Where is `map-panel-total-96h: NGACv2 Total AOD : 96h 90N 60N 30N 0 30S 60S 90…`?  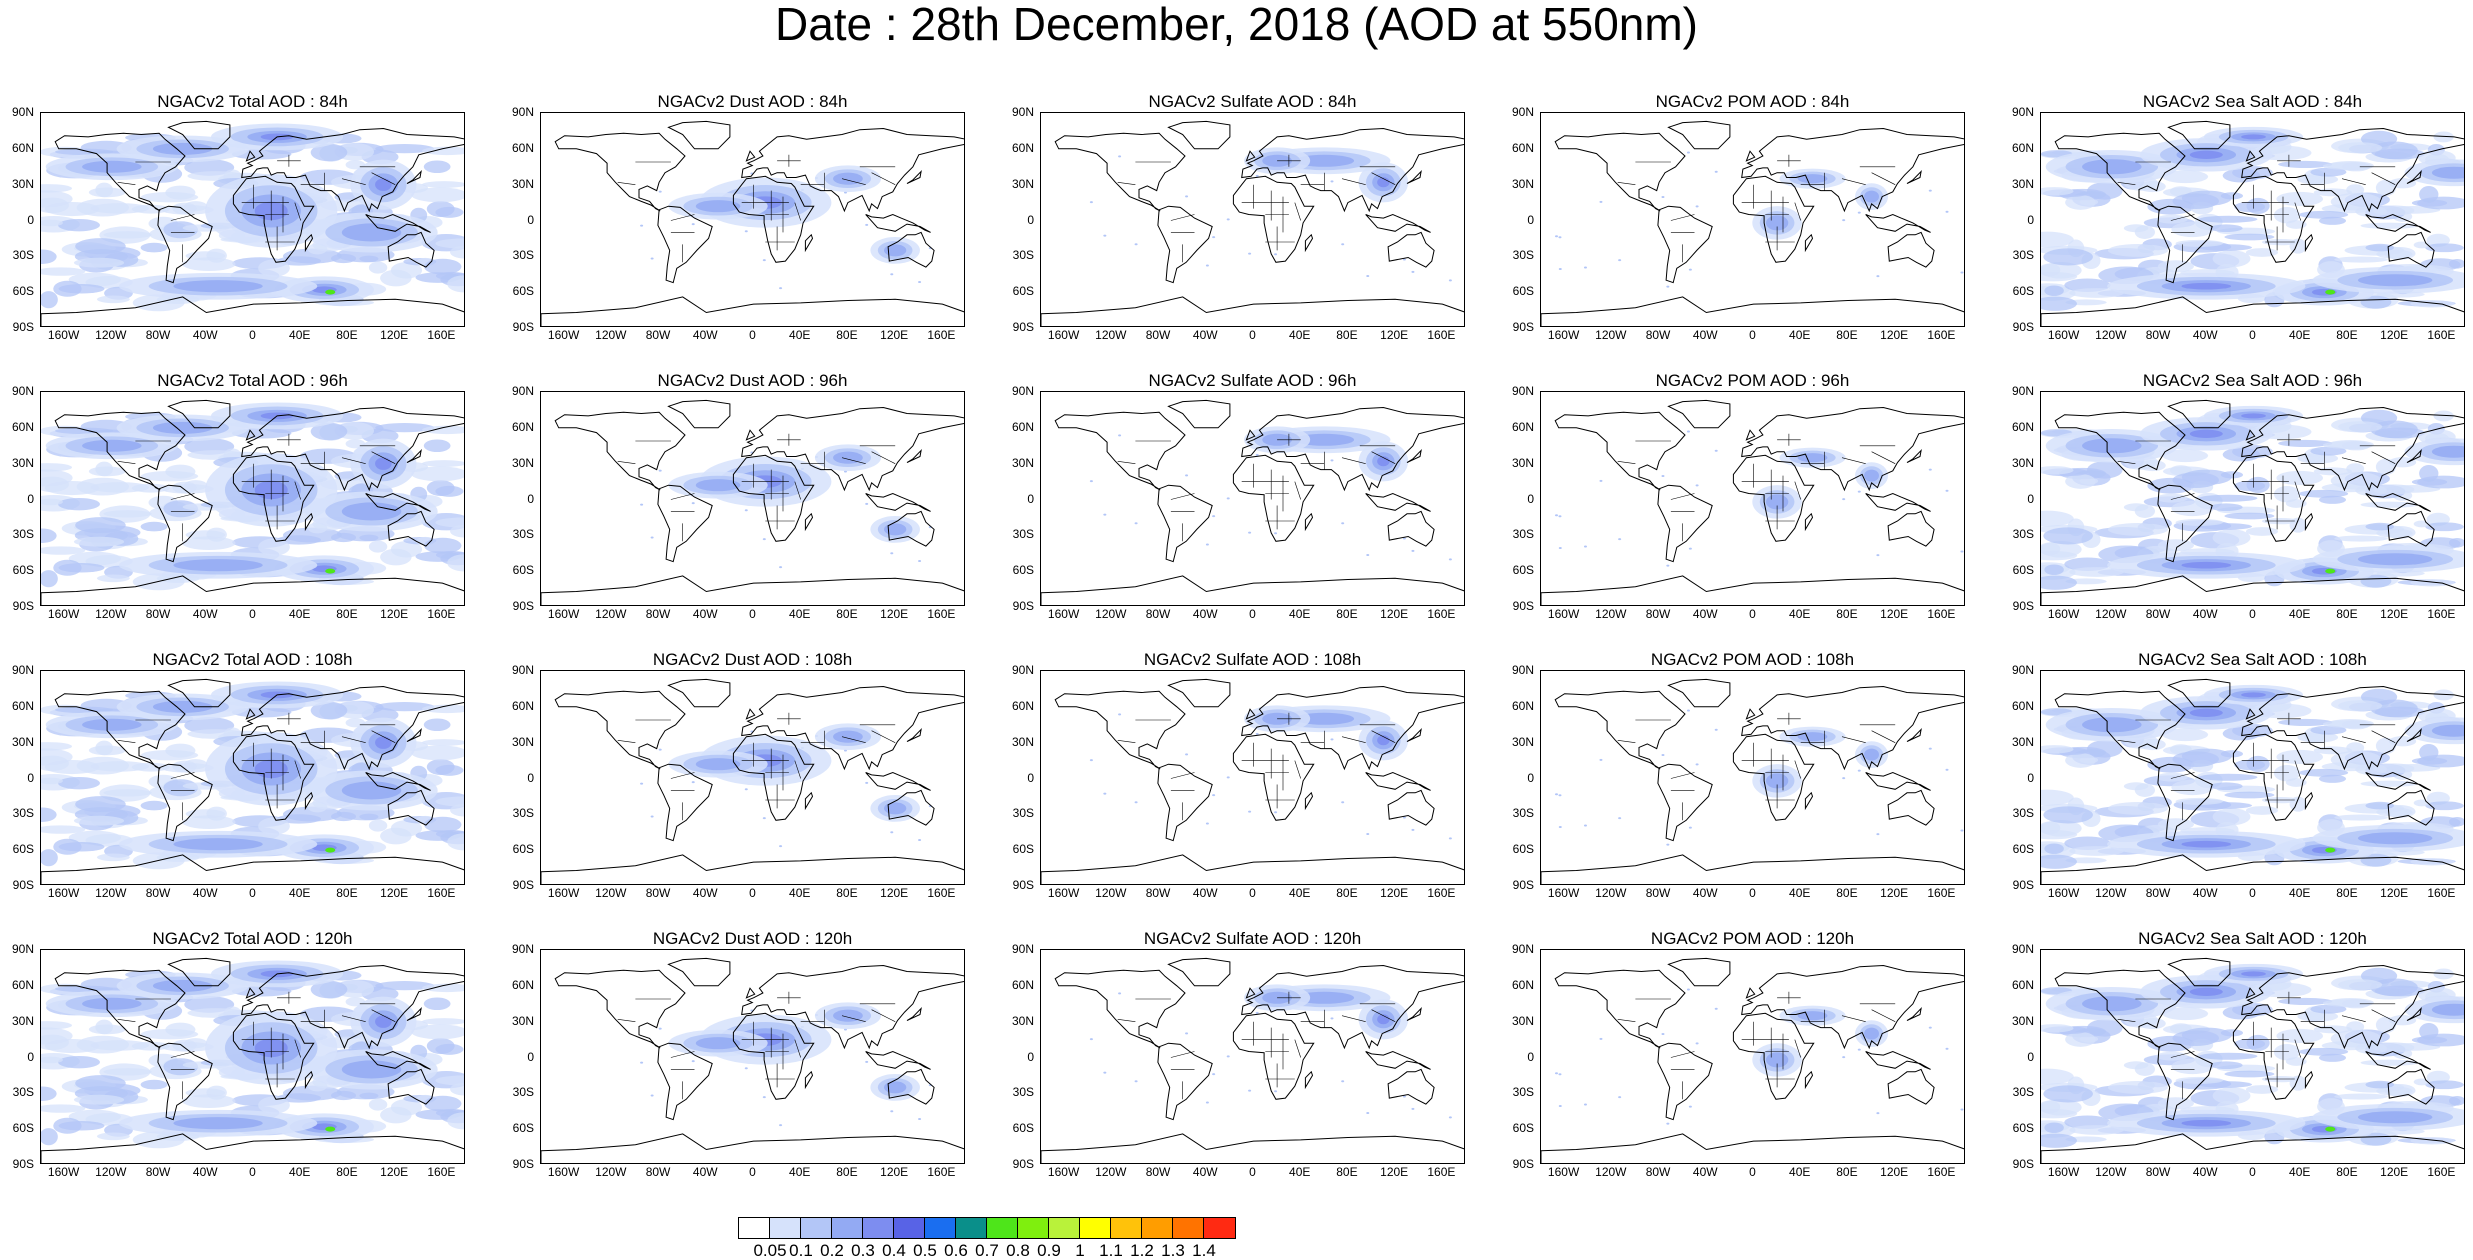
map-panel-total-96h: NGACv2 Total AOD : 96h 90N 60N 30N 0 30S 60S 90… is located at coordinates (235, 496).